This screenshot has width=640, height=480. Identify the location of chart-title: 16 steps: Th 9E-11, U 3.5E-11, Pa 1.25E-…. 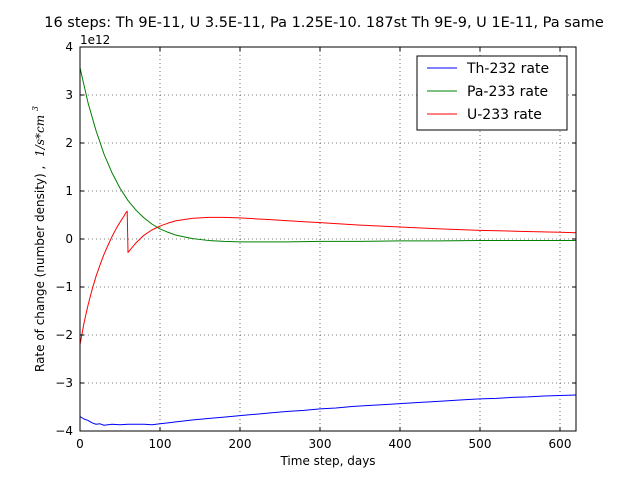
(324, 23).